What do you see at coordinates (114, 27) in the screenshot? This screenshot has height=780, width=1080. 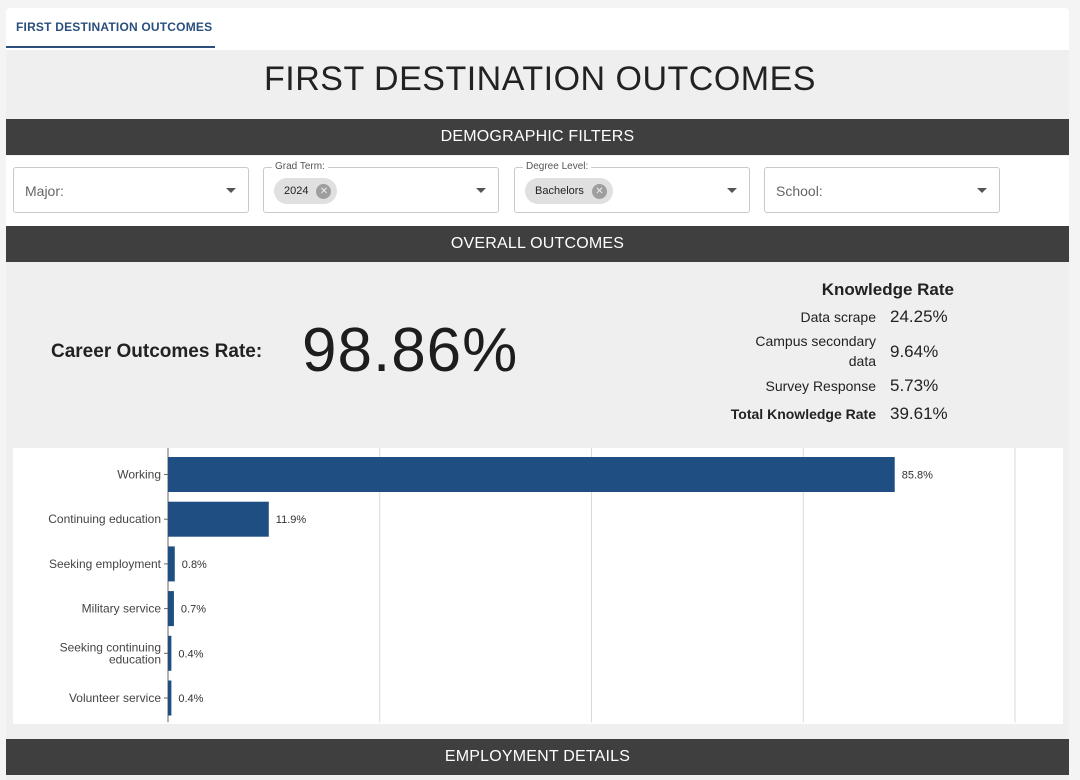 I see `tab-label: FIRST DESTINATION OUTCOMES` at bounding box center [114, 27].